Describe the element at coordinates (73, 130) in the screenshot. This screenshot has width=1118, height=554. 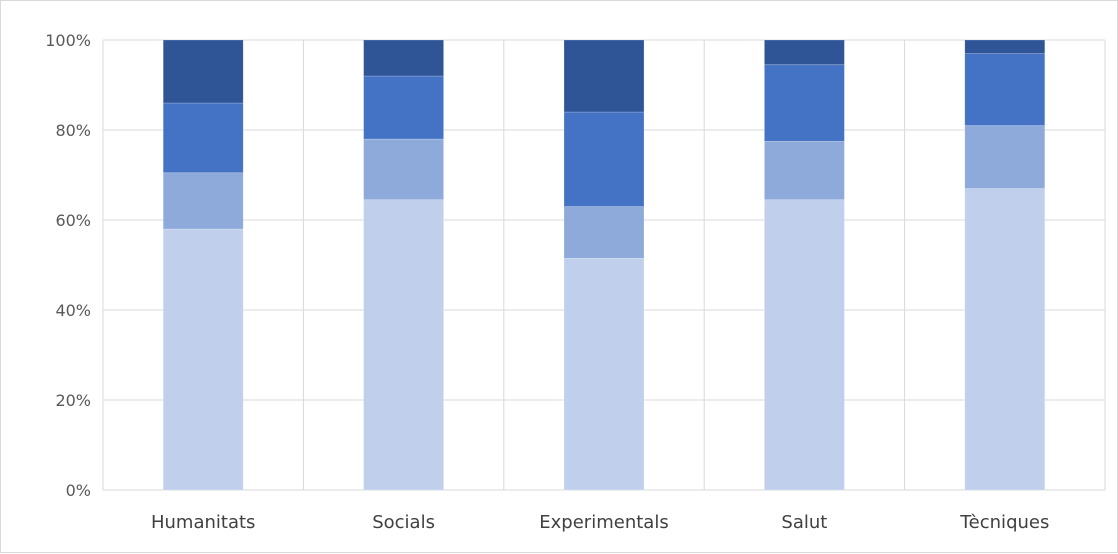
I see `y-tick-label: 80%` at that location.